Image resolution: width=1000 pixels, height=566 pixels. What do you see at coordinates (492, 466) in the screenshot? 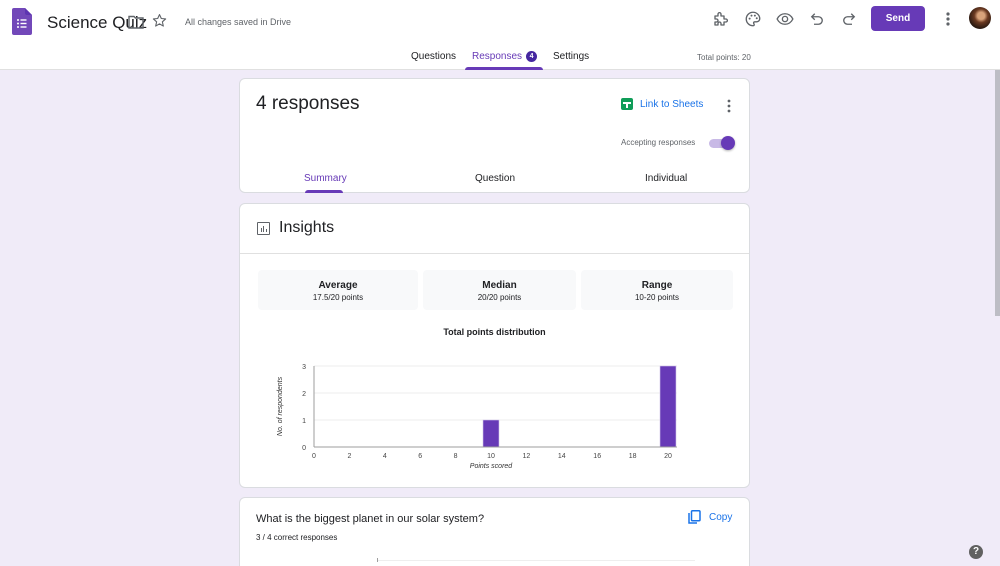
I see `svg-text: Points scored` at bounding box center [492, 466].